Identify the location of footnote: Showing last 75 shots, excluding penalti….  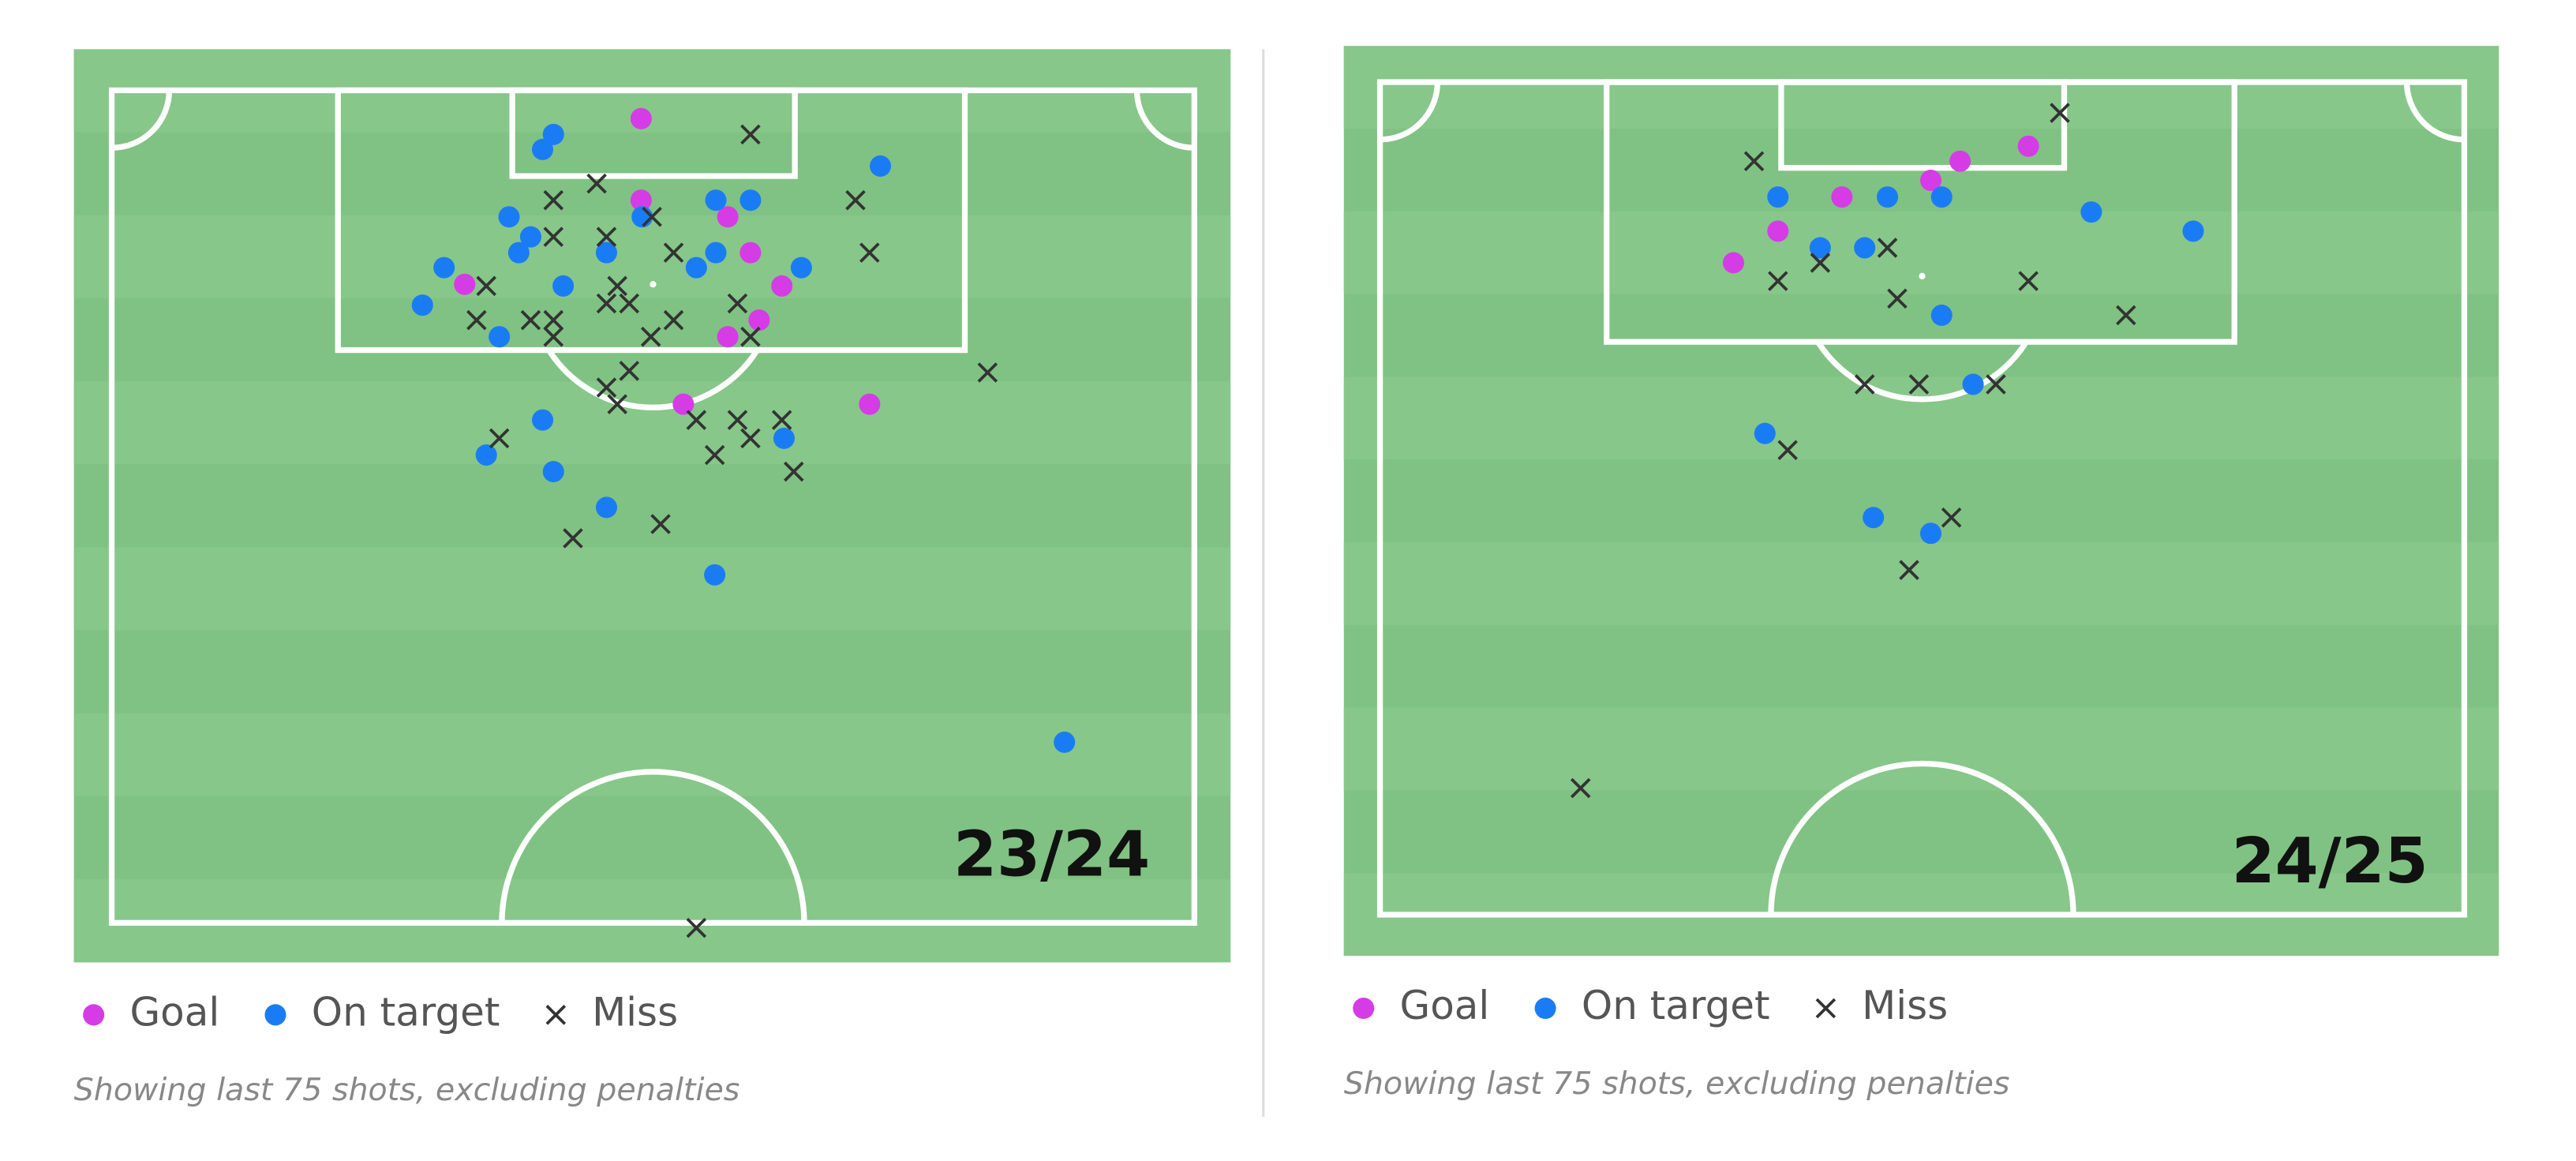
(1677, 1083).